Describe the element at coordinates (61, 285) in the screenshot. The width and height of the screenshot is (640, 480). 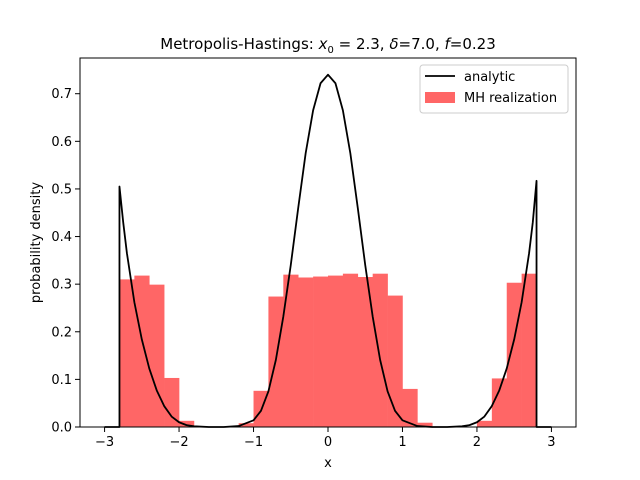
I see `y-tick-label: 0.3` at that location.